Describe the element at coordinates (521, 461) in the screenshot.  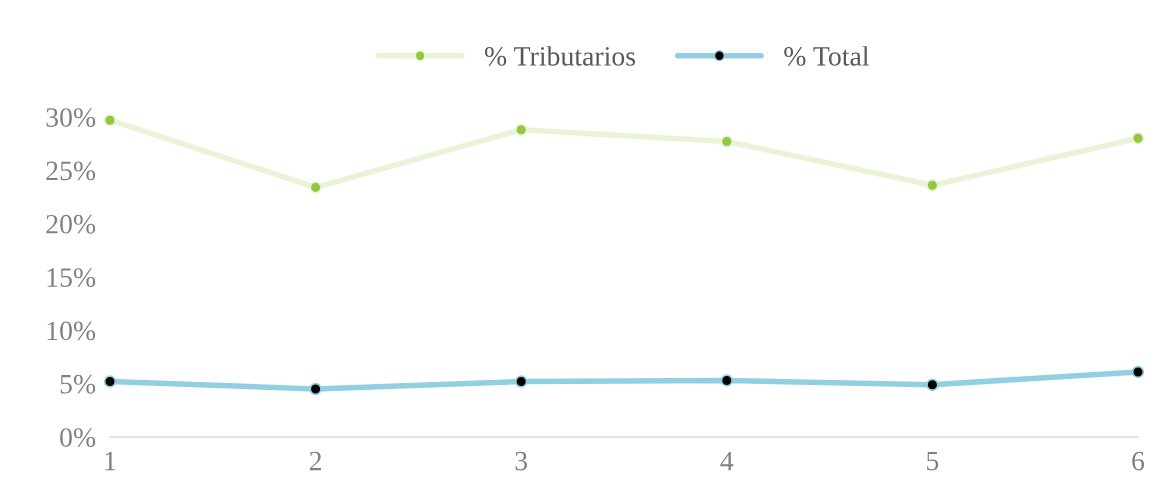
I see `x-tick-label: 3` at that location.